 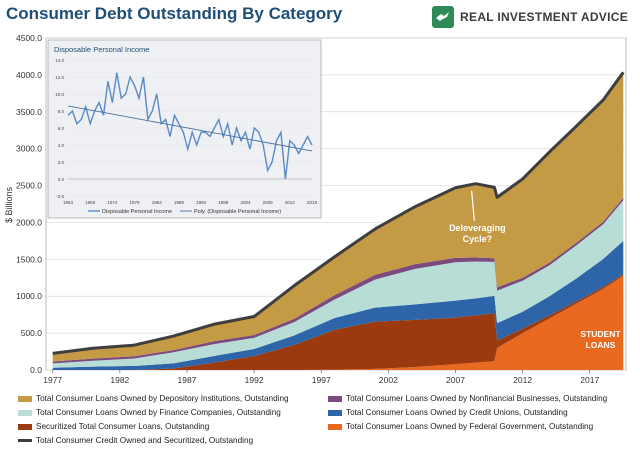 What do you see at coordinates (9, 204) in the screenshot?
I see `y-axis-label: $ Billions` at bounding box center [9, 204].